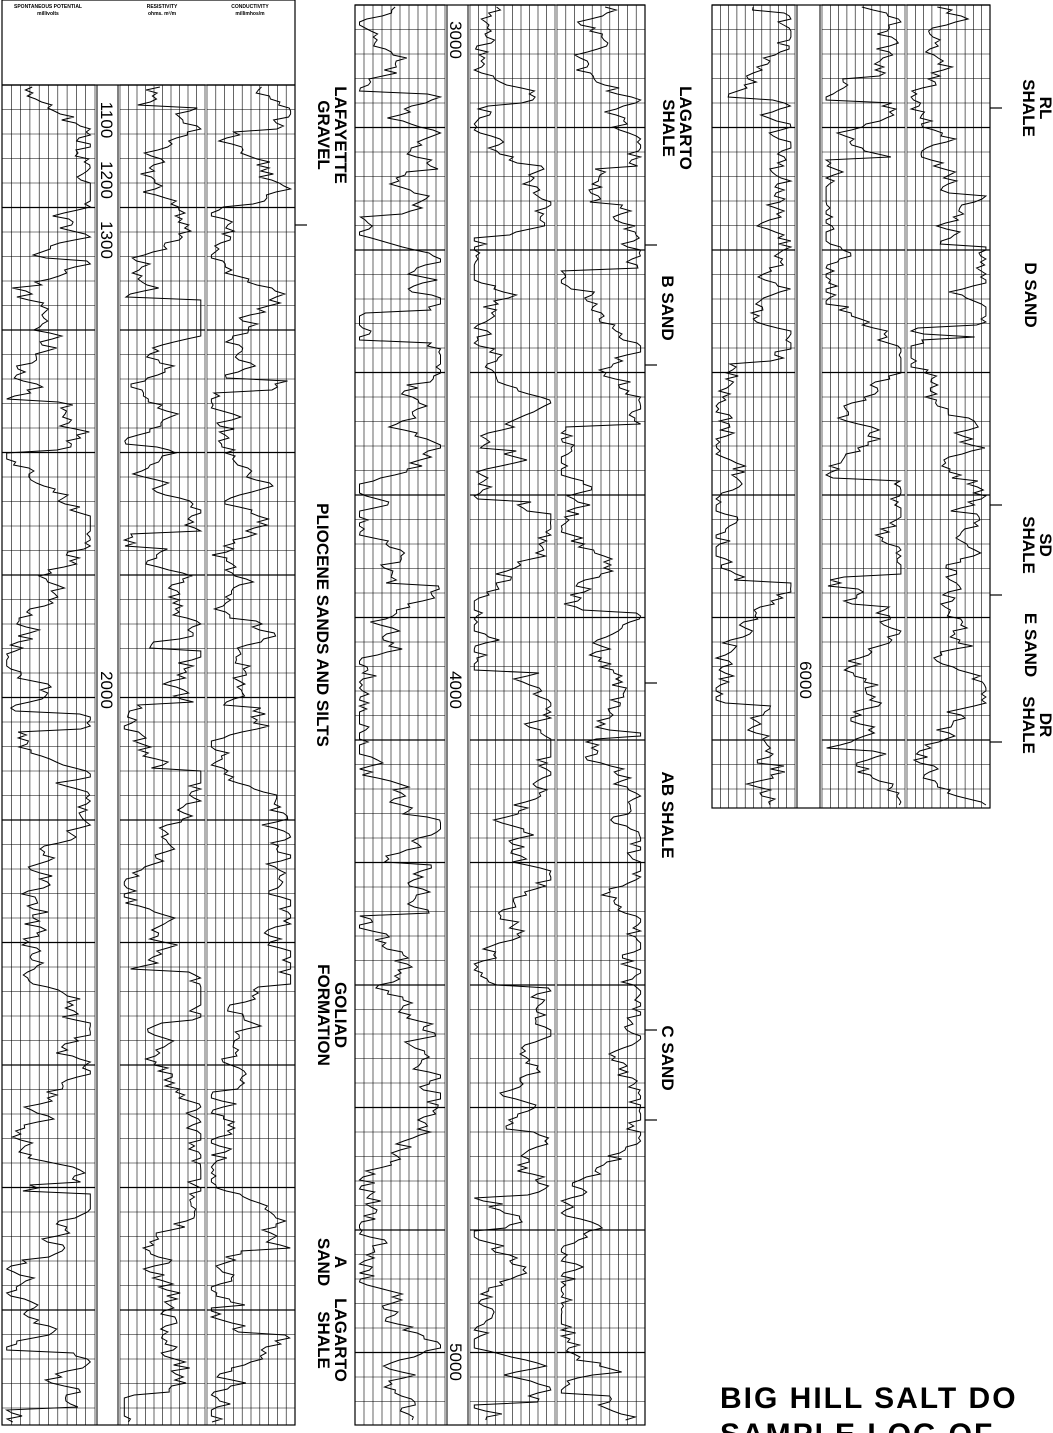 The width and height of the screenshot is (1053, 1433). I want to click on depth-label: 1300, so click(106, 240).